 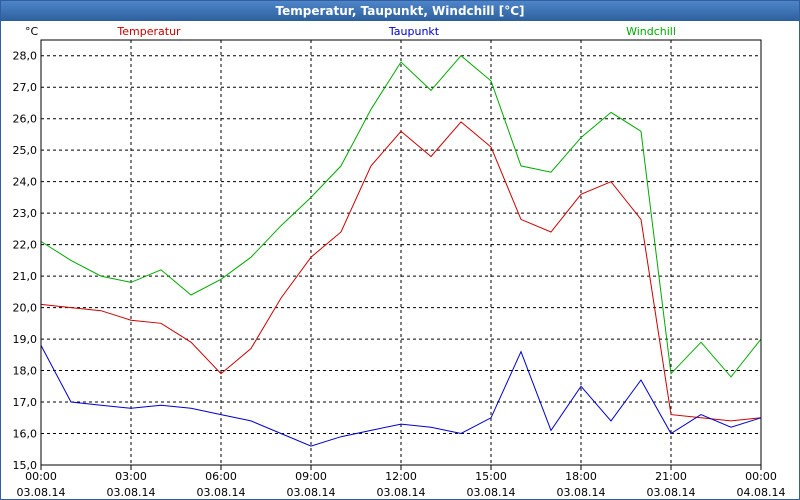 What do you see at coordinates (25, 402) in the screenshot?
I see `y-tick-label: 17,0` at bounding box center [25, 402].